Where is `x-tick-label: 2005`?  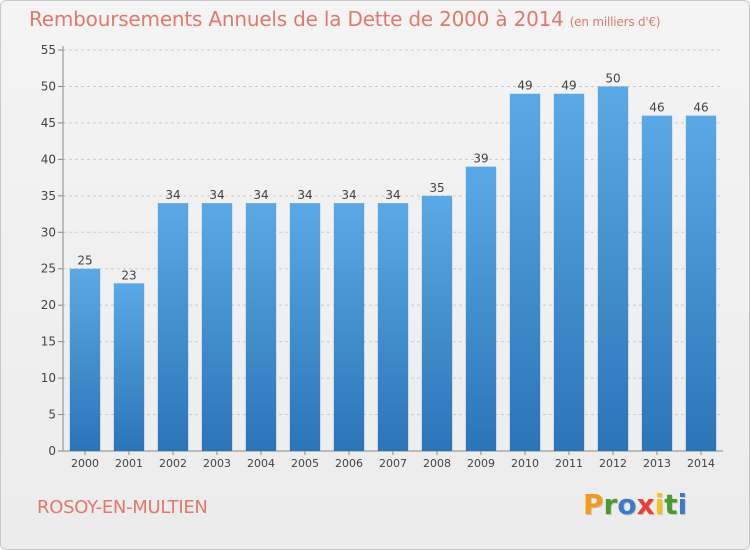 x-tick-label: 2005 is located at coordinates (305, 463).